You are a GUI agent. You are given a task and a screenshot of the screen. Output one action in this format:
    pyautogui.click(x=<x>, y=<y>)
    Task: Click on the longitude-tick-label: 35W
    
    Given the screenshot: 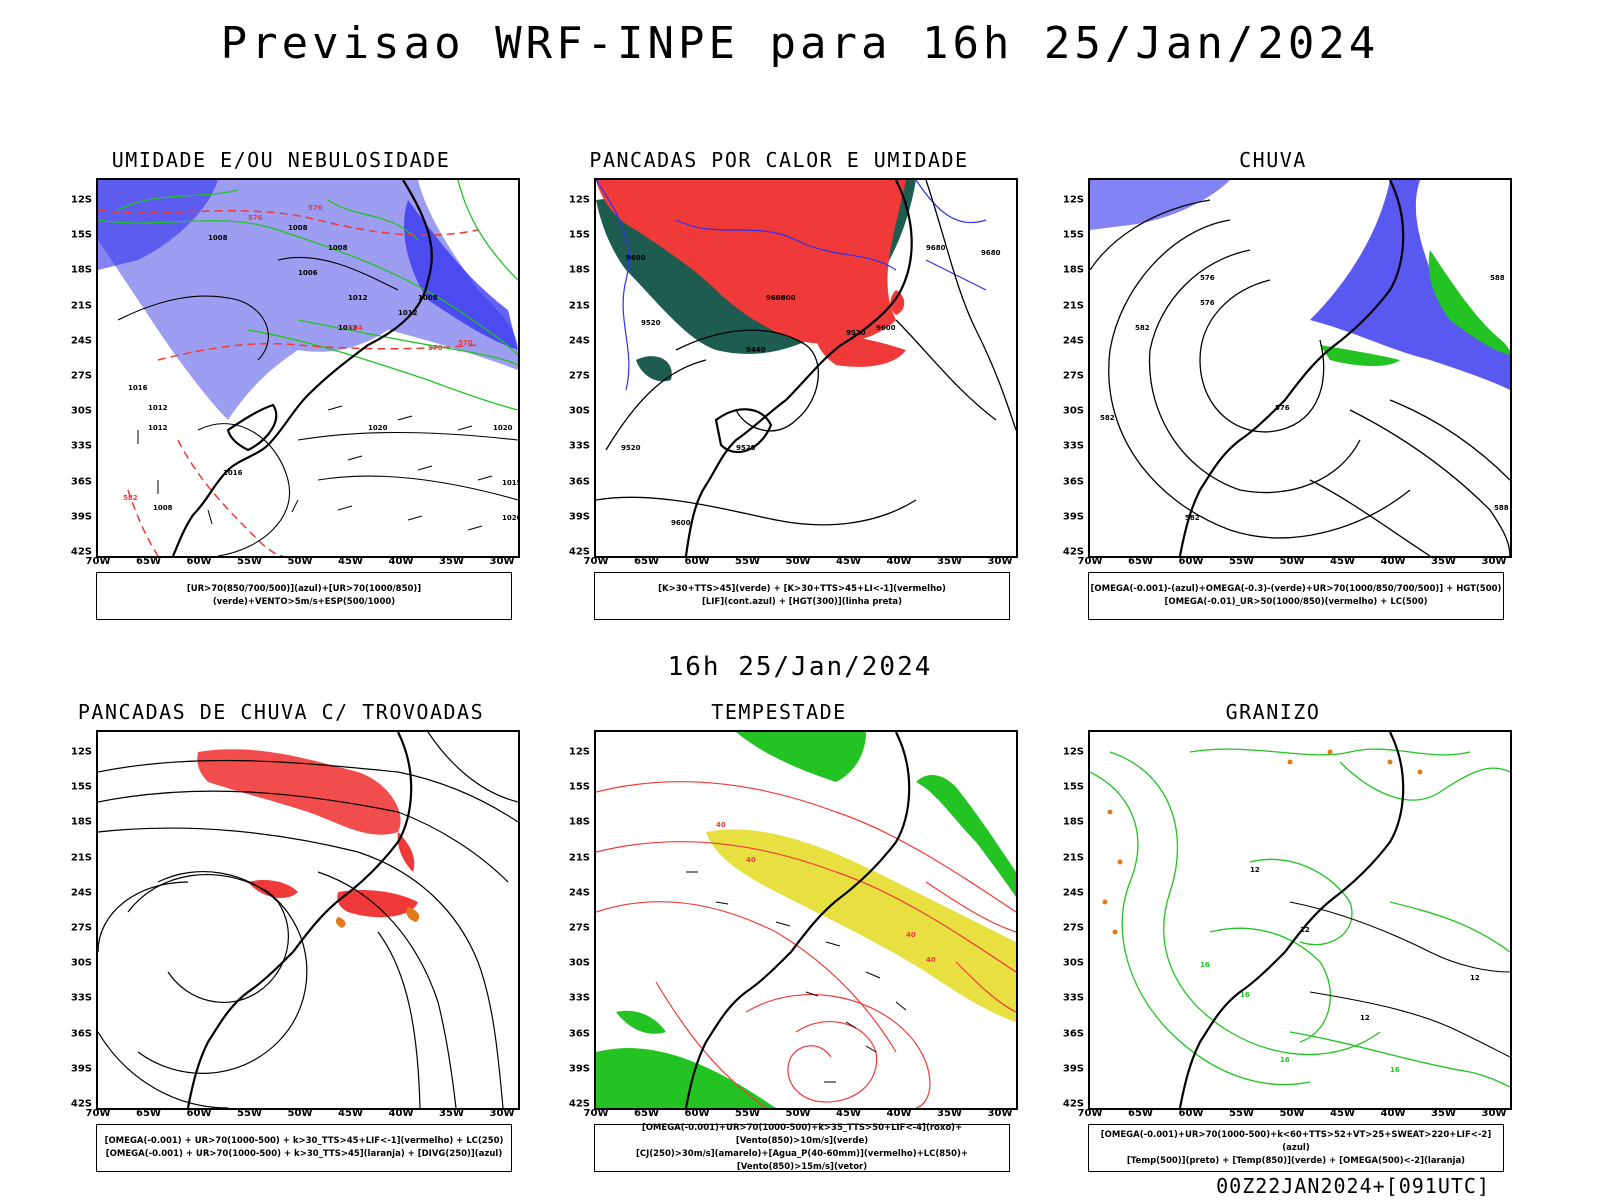 What is the action you would take?
    pyautogui.click(x=949, y=561)
    